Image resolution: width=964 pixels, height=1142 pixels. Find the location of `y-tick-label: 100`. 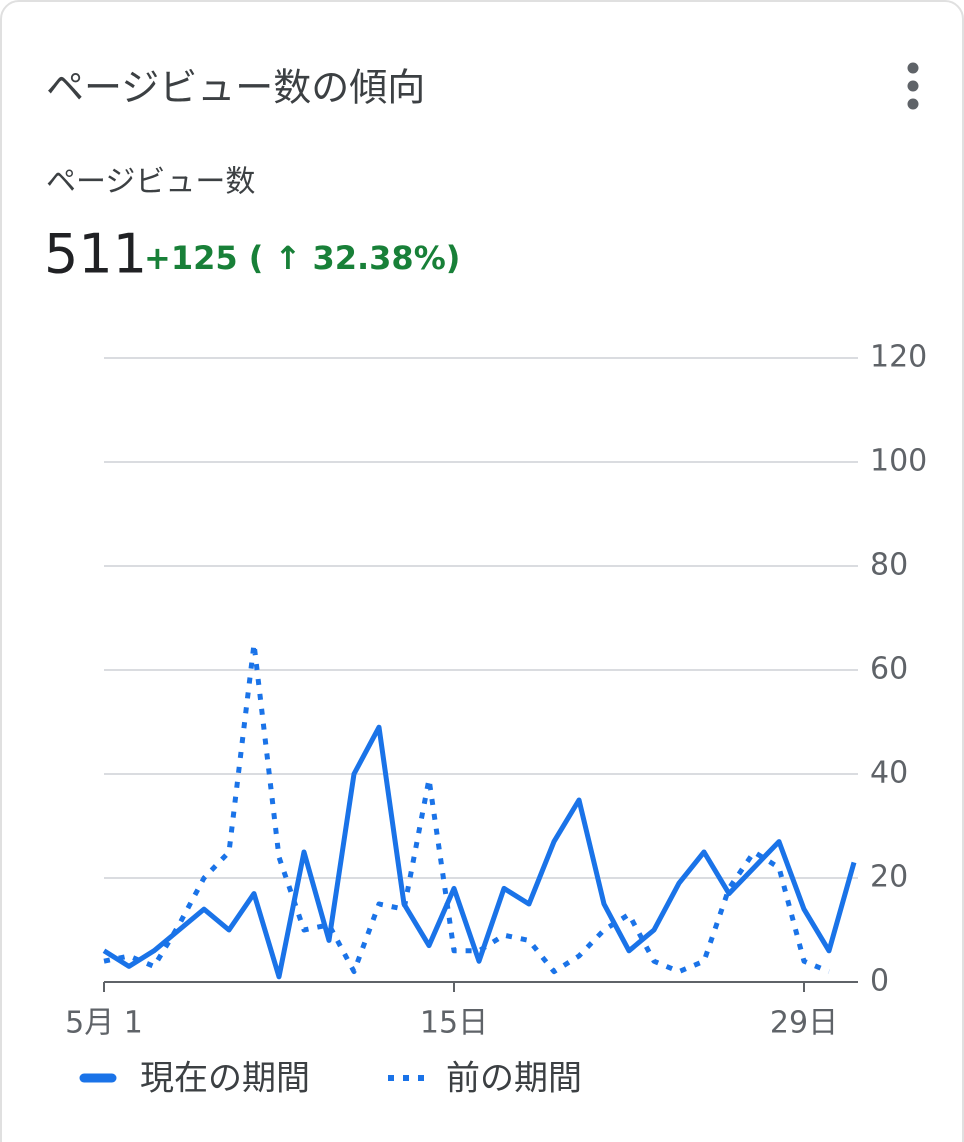

y-tick-label: 100 is located at coordinates (898, 461).